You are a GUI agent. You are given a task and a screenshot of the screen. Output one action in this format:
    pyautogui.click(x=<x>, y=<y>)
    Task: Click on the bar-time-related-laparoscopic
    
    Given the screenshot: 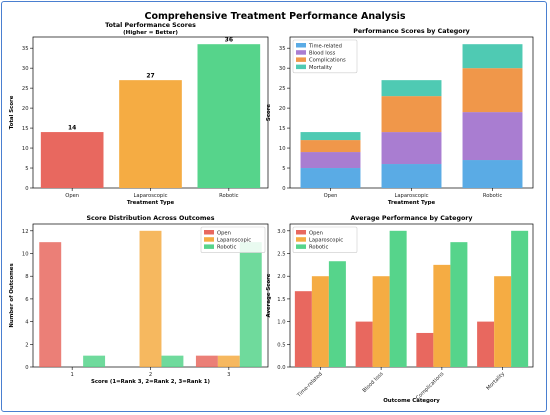 What is the action you would take?
    pyautogui.click(x=320, y=321)
    